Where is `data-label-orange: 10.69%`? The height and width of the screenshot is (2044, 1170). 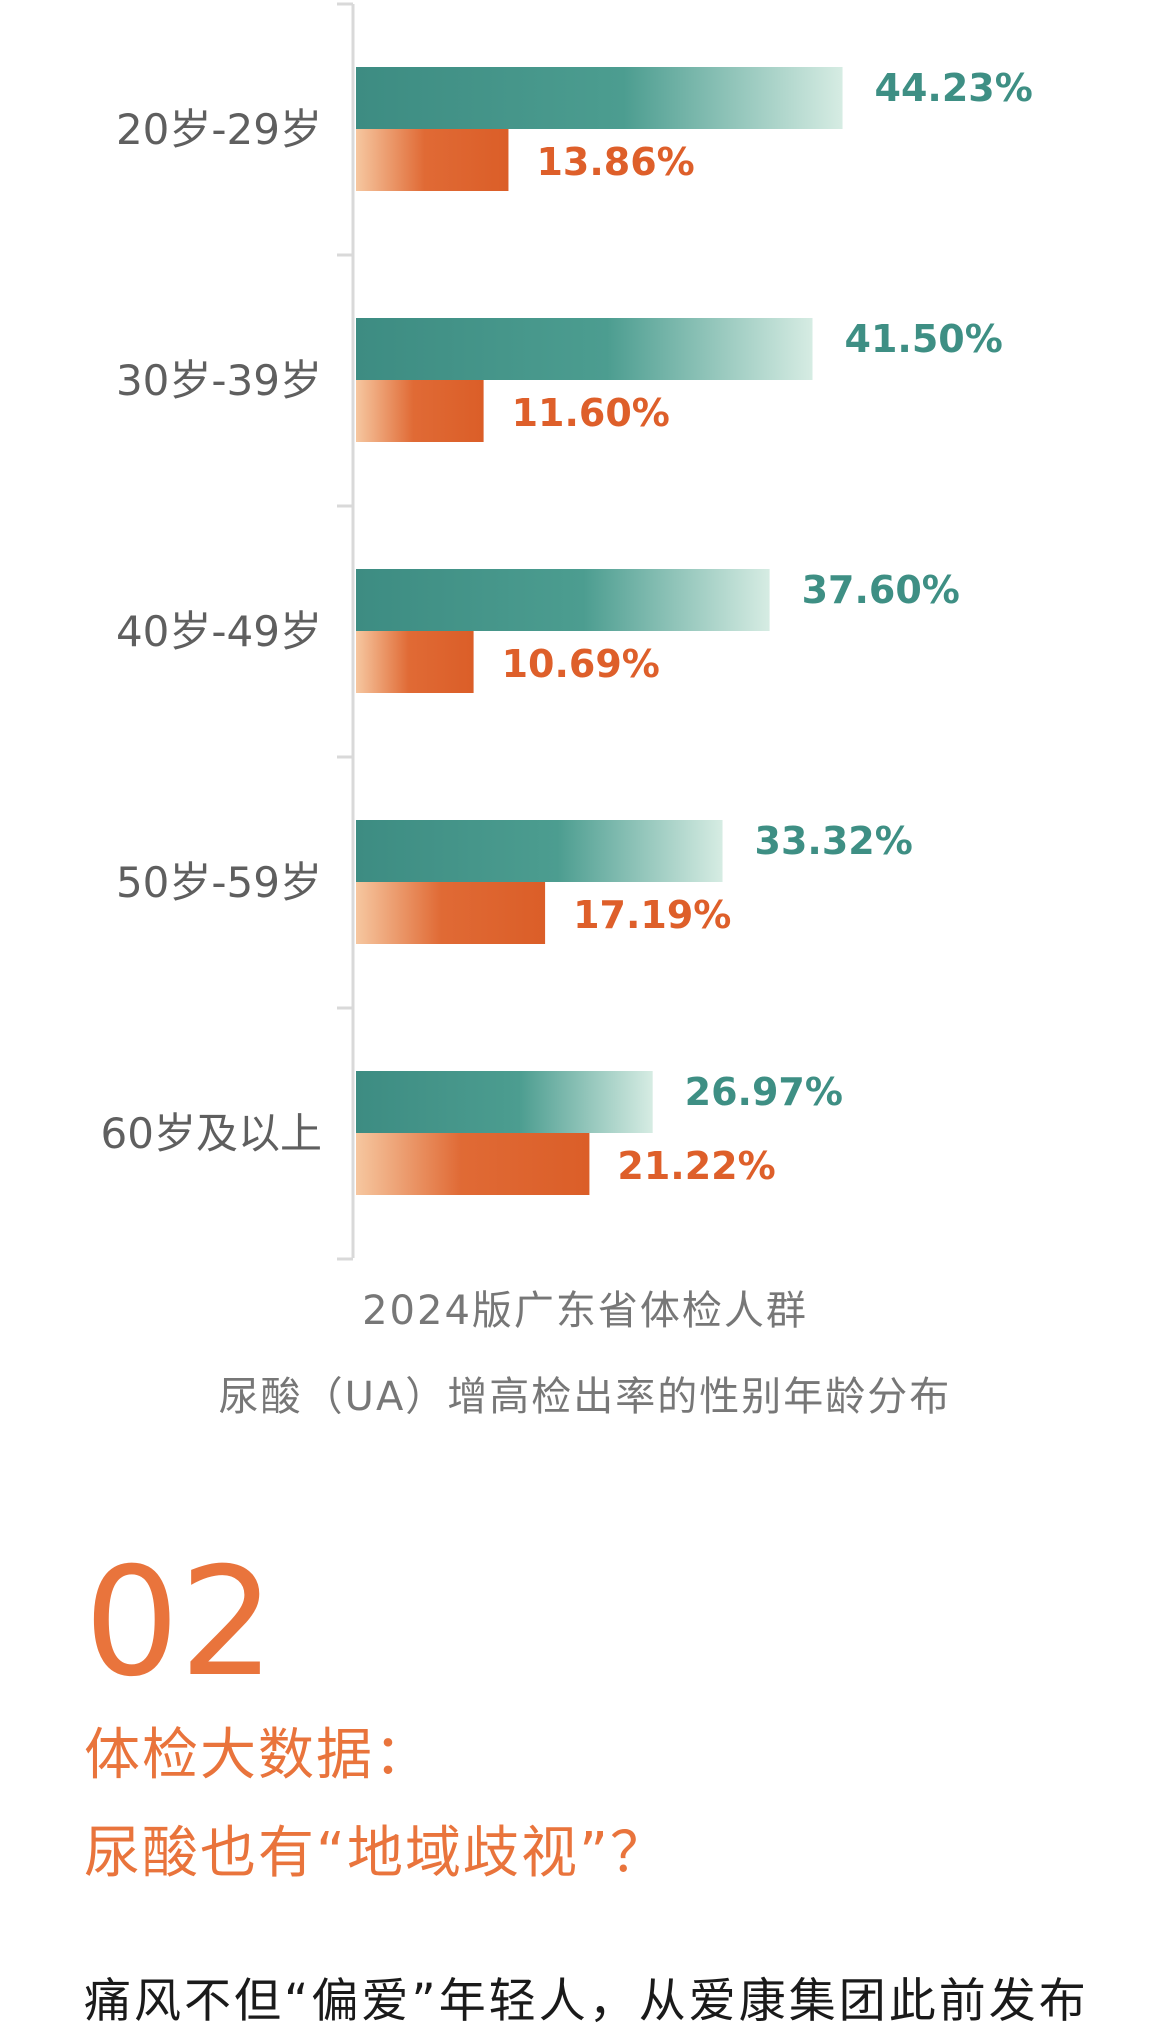
data-label-orange: 10.69% is located at coordinates (581, 664).